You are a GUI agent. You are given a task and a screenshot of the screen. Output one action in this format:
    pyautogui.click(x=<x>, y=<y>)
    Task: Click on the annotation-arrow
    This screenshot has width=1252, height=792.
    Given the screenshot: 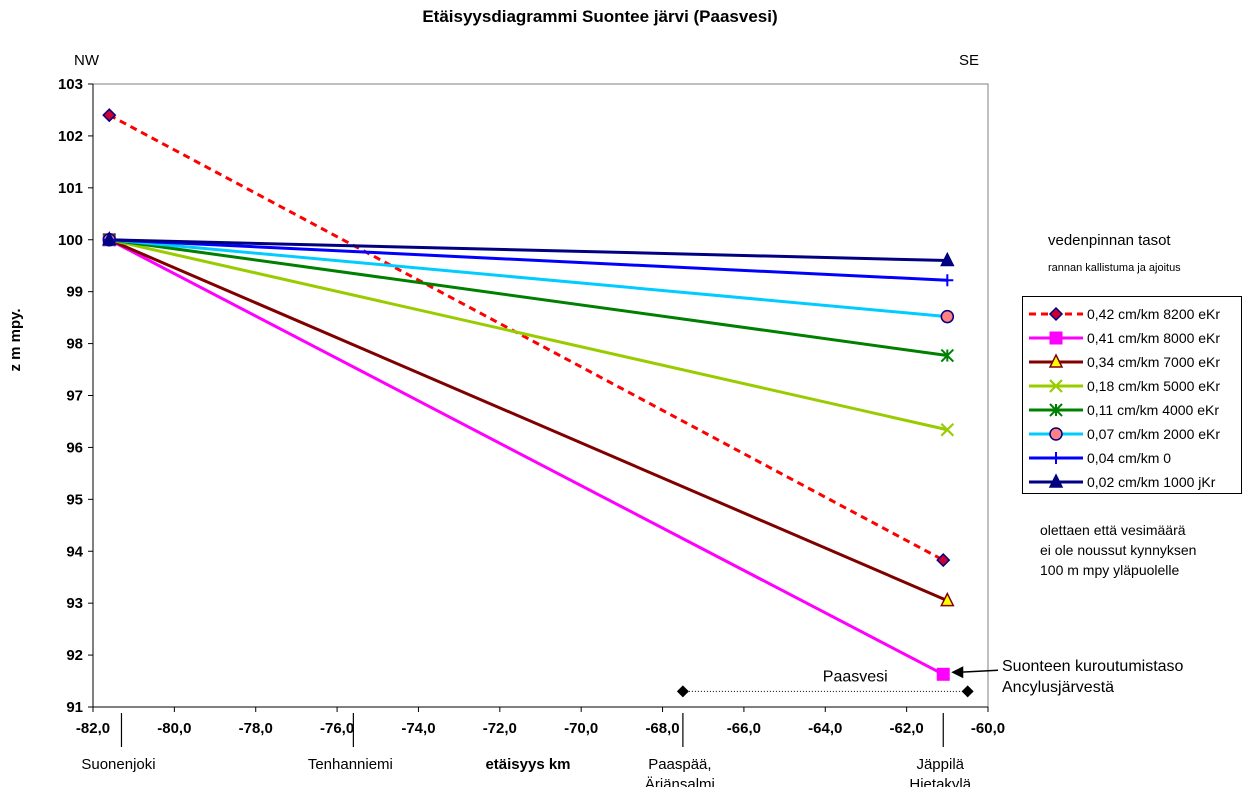 What is the action you would take?
    pyautogui.click(x=979, y=671)
    